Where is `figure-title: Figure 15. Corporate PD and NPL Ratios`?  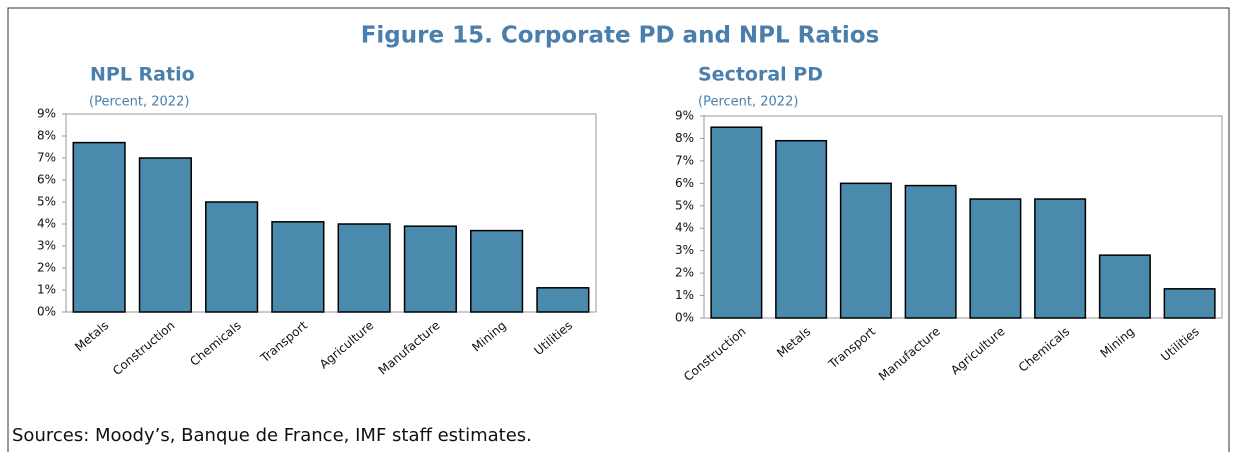
figure-title: Figure 15. Corporate PD and NPL Ratios is located at coordinates (620, 36).